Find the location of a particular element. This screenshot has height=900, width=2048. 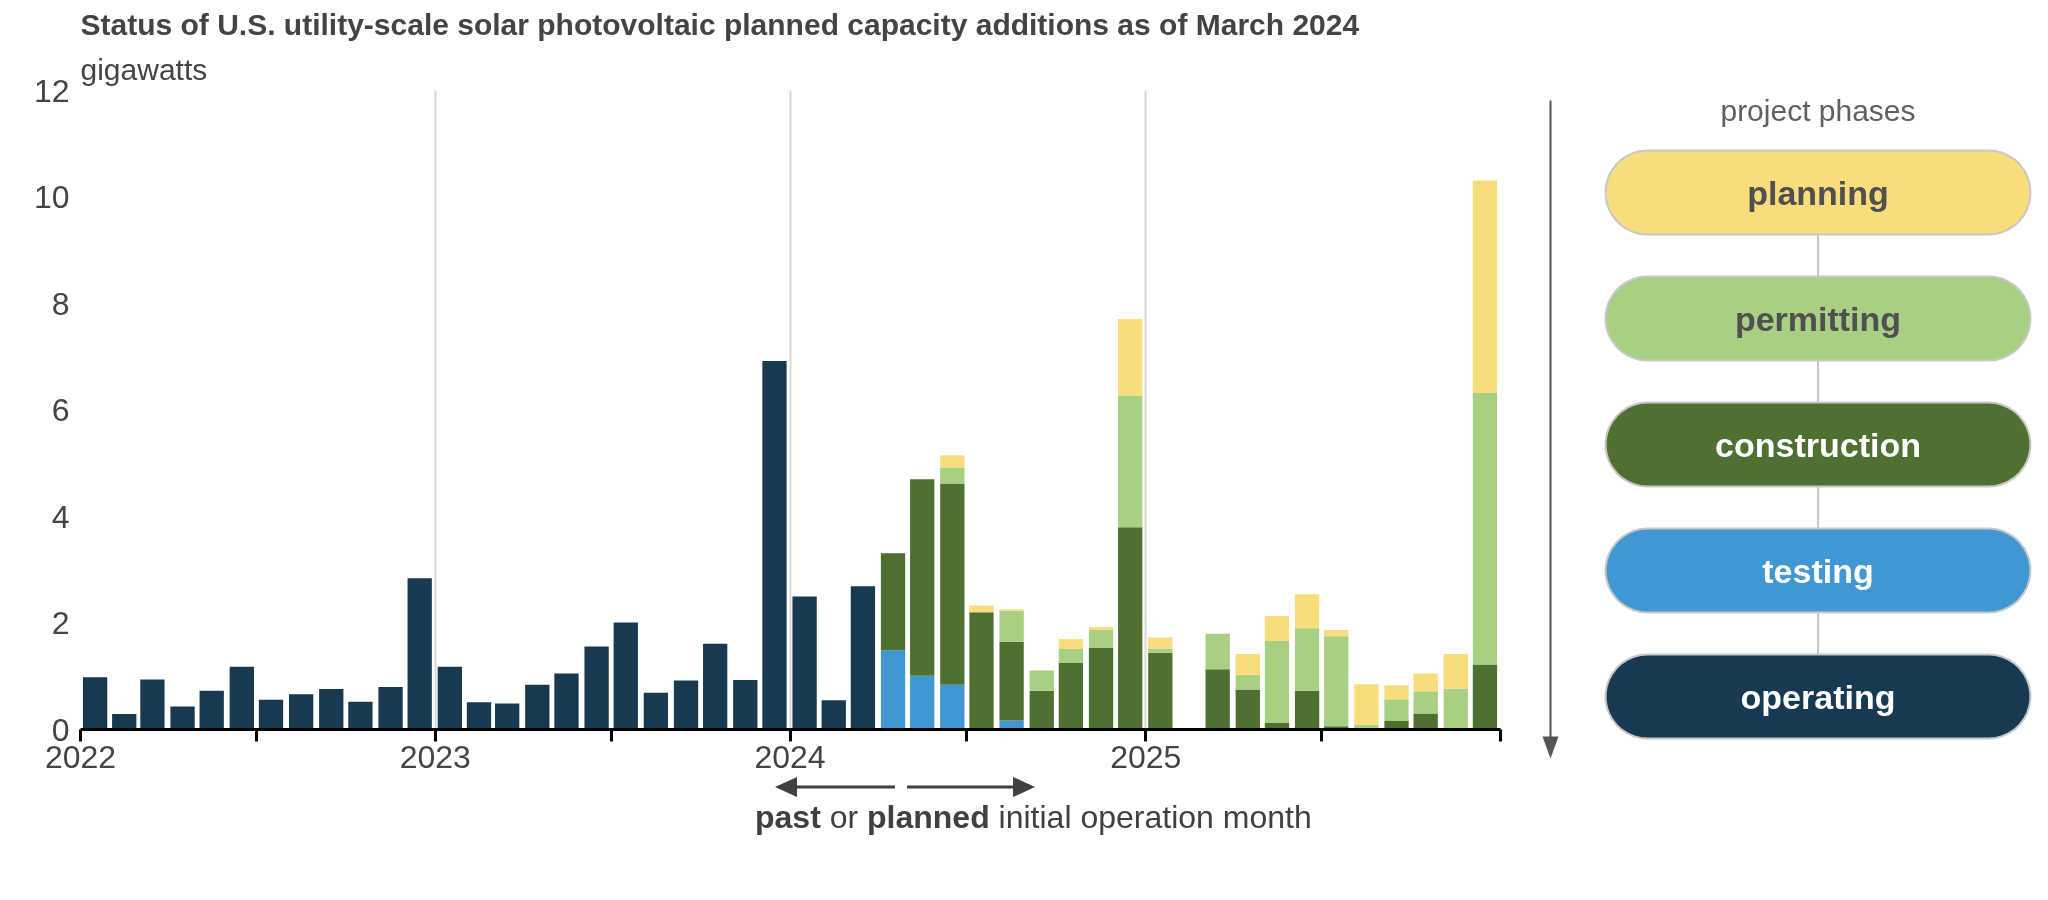

chart-subtitle: gigawatts is located at coordinates (144, 69).